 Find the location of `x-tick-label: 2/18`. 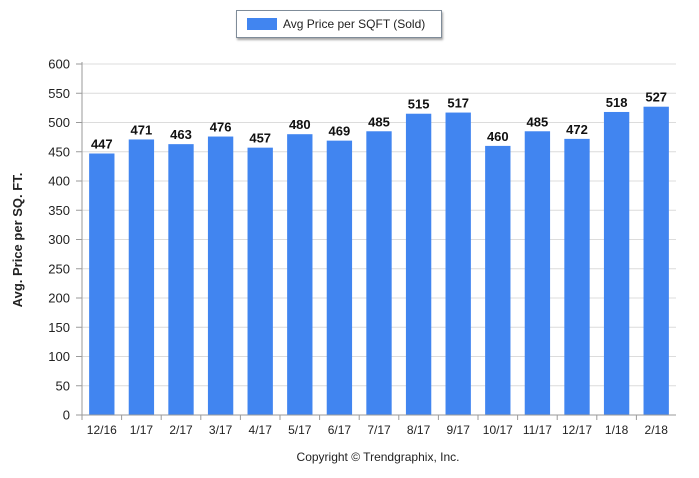

x-tick-label: 2/18 is located at coordinates (657, 430).